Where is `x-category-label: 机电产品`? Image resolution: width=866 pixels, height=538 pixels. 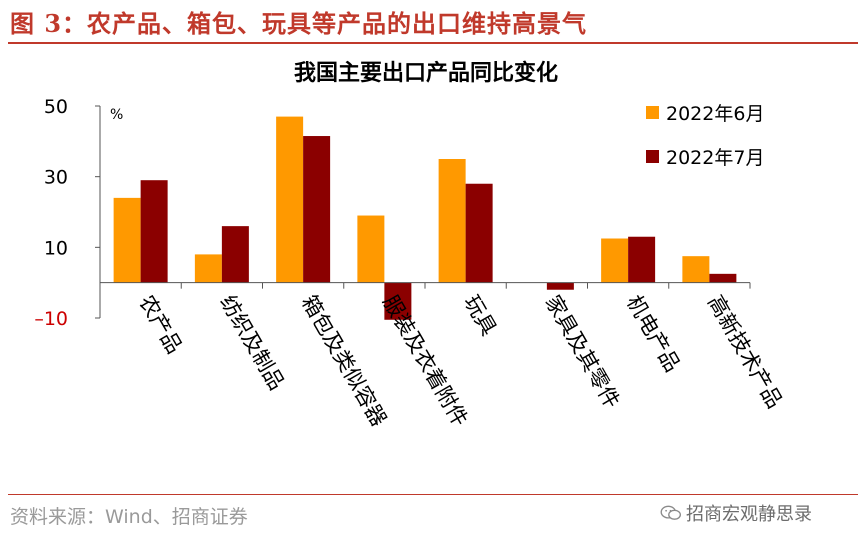
x-category-label: 机电产品 is located at coordinates (653, 333).